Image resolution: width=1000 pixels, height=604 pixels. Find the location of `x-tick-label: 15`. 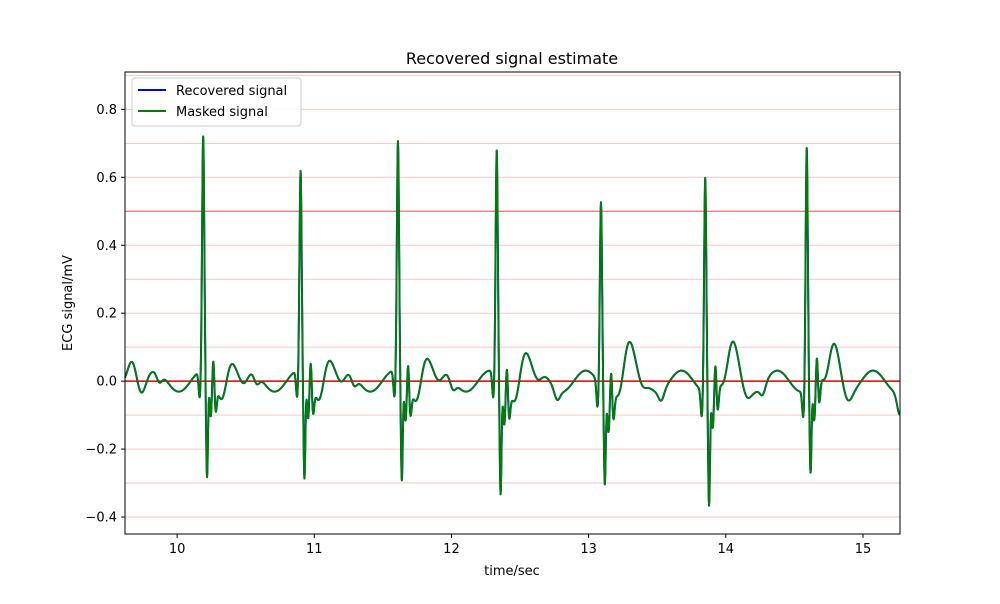

x-tick-label: 15 is located at coordinates (863, 549).